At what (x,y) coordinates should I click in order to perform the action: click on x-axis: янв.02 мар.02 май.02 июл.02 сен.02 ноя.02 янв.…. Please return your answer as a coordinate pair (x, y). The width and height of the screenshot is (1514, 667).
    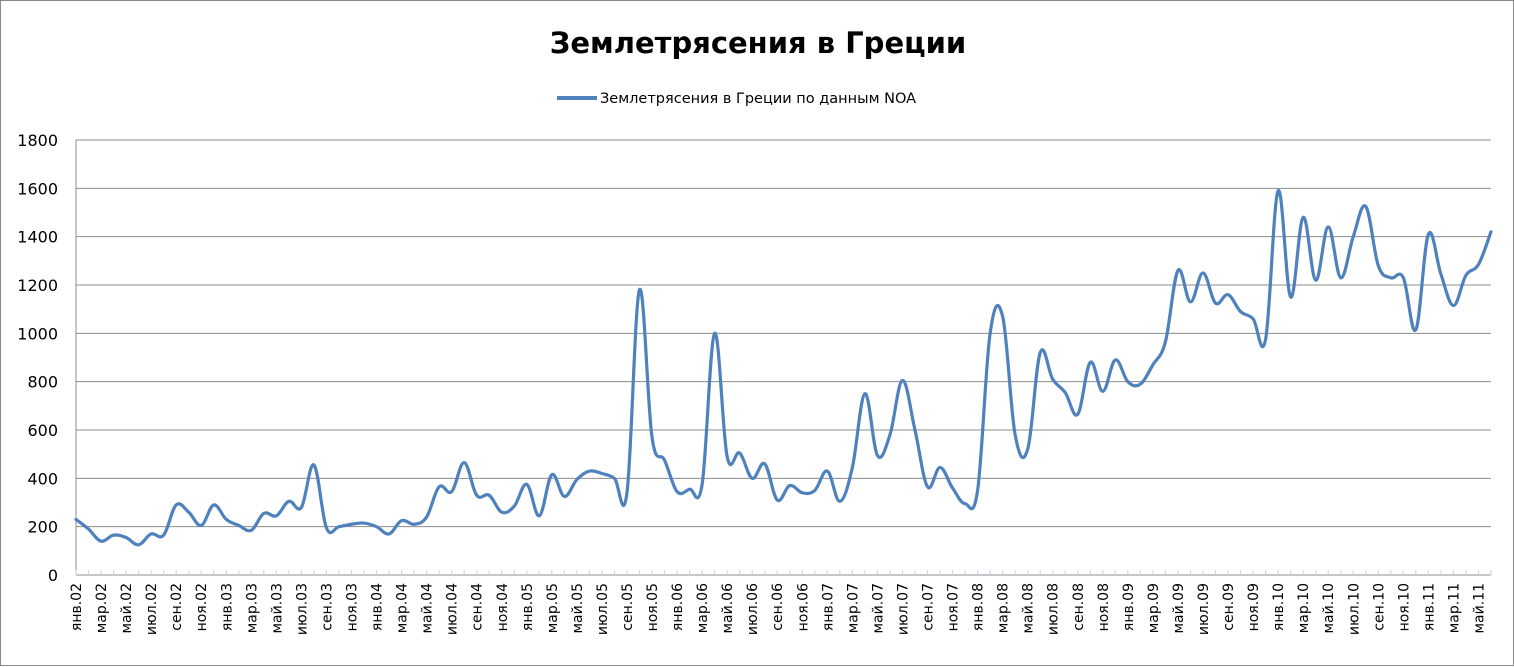
    Looking at the image, I should click on (778, 609).